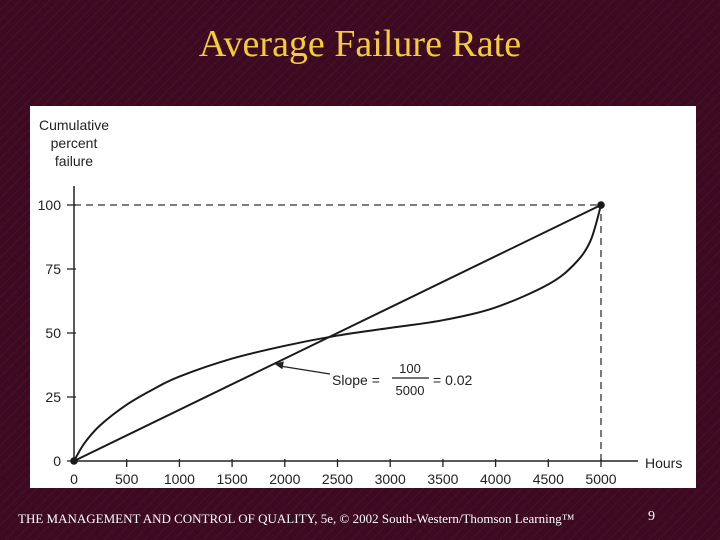 Image resolution: width=720 pixels, height=540 pixels. I want to click on x-tick-label: 0, so click(74, 479).